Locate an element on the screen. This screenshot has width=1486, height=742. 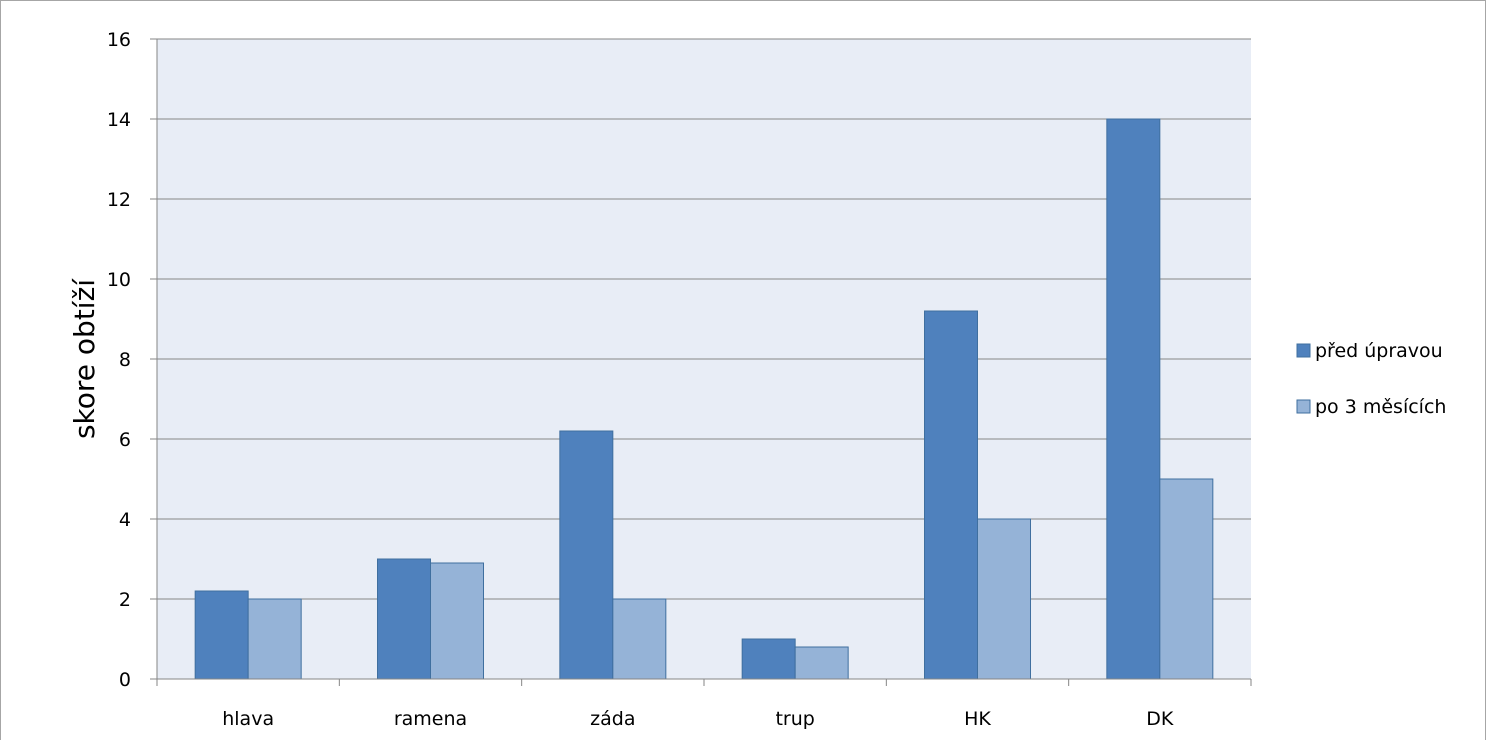
legend: před úpravou po 3 měsících is located at coordinates (1371, 379).